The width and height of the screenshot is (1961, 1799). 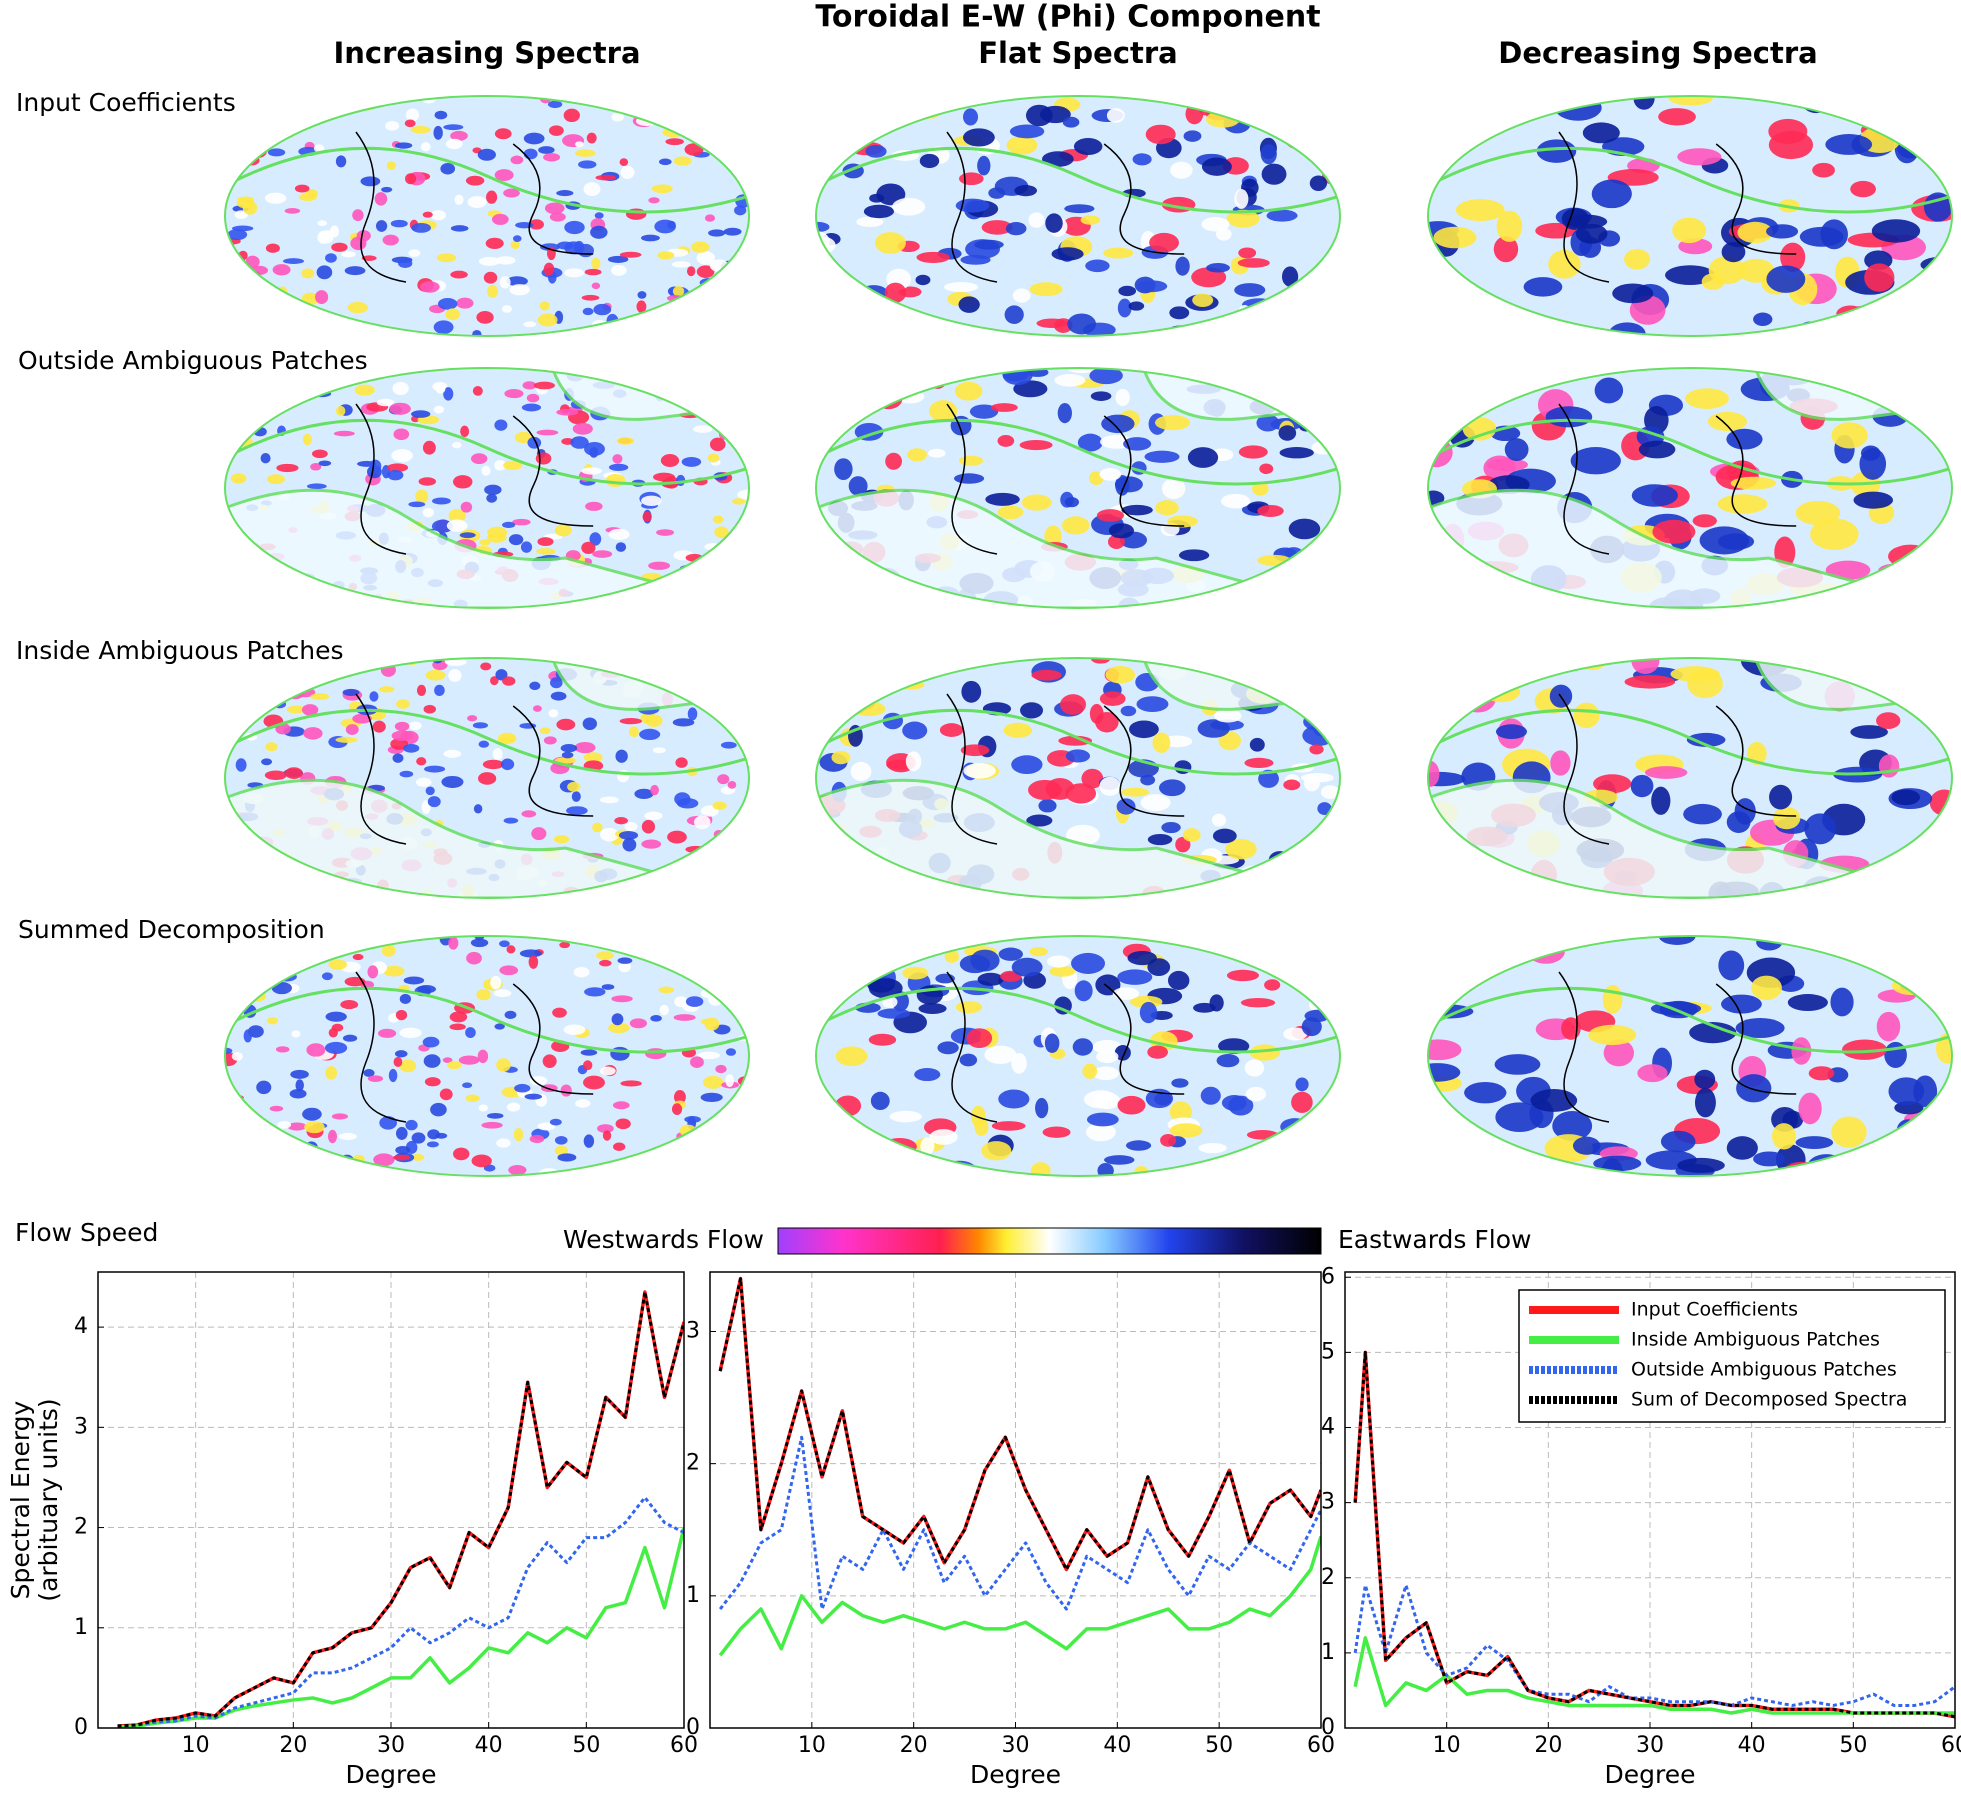 I want to click on colorbar-label: Eastwards Flow, so click(x=1434, y=1239).